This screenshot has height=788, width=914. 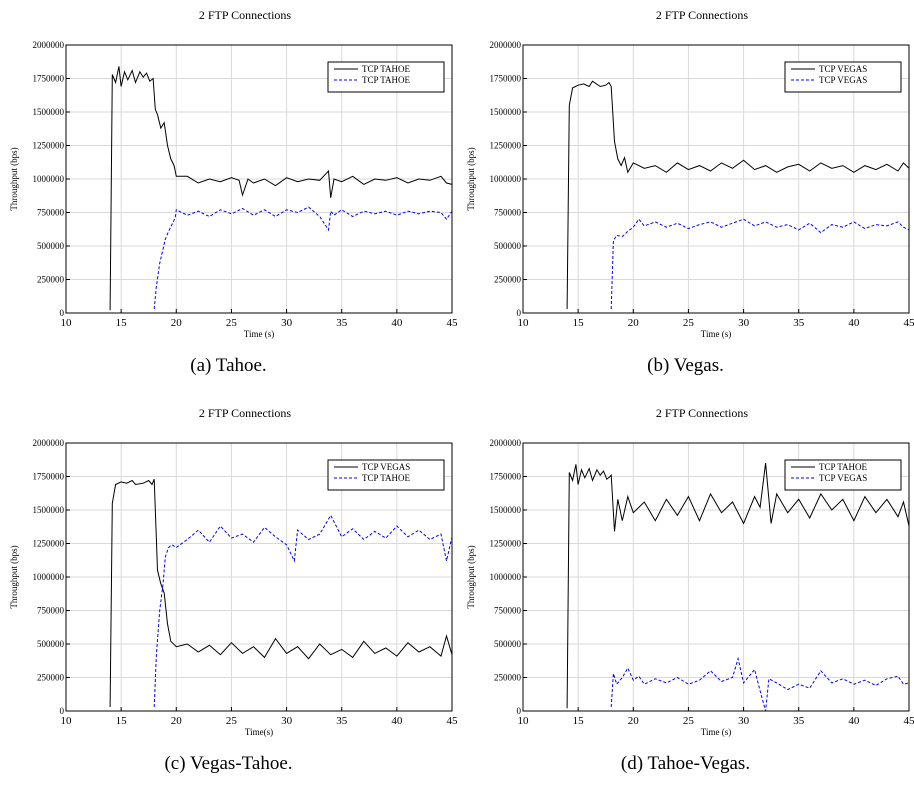 I want to click on caption-c: (c) Vegas-Tahoe., so click(x=228, y=764).